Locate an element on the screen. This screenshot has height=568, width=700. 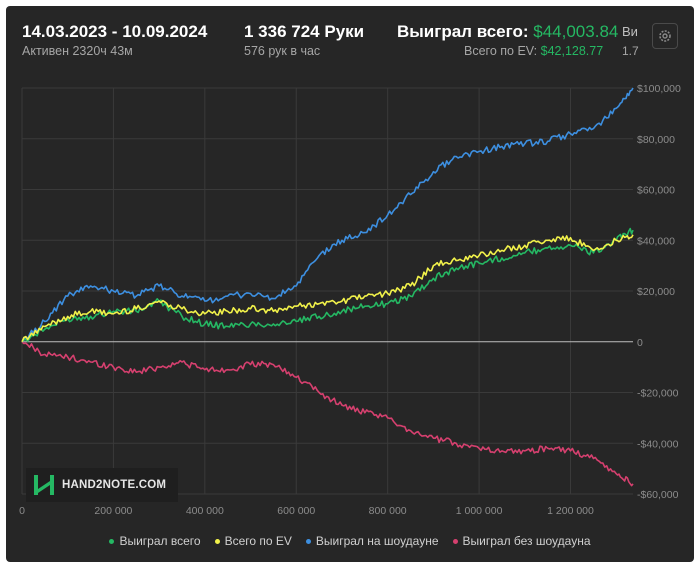
legend-label-showdown: Выиграл на шоудауне is located at coordinates (377, 541).